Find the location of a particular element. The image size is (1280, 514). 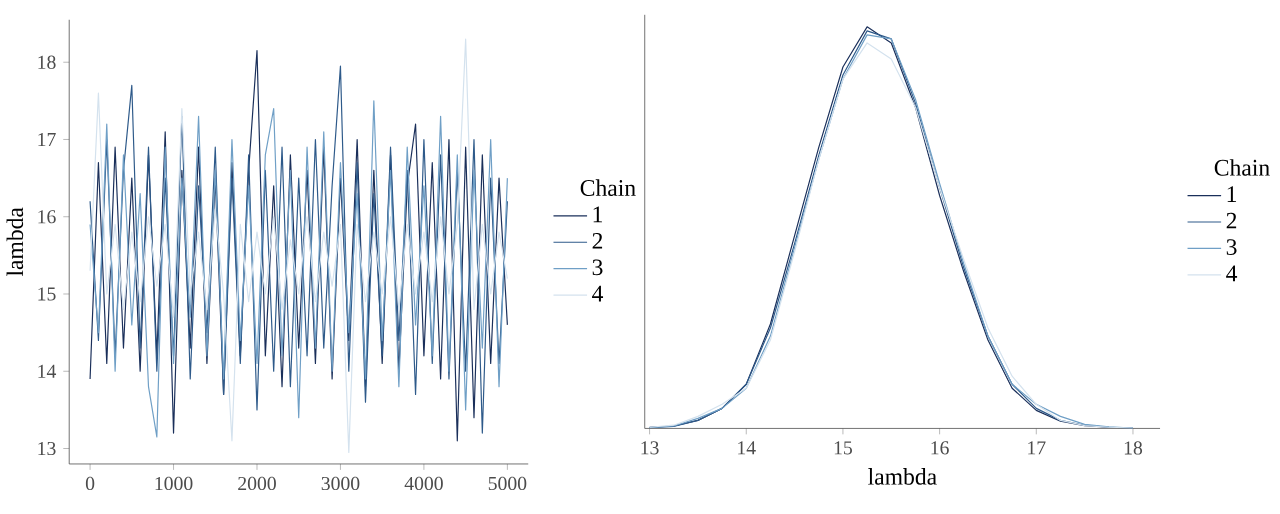

y-axis-title: lambda is located at coordinates (15, 241).